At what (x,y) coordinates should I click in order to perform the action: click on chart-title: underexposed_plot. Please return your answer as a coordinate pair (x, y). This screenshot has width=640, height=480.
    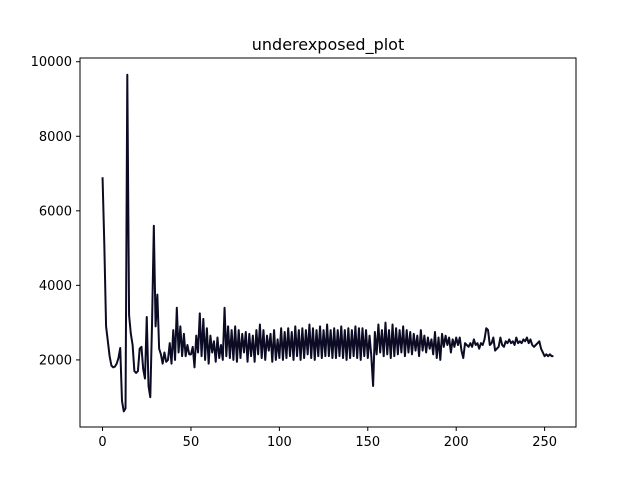
    Looking at the image, I should click on (328, 45).